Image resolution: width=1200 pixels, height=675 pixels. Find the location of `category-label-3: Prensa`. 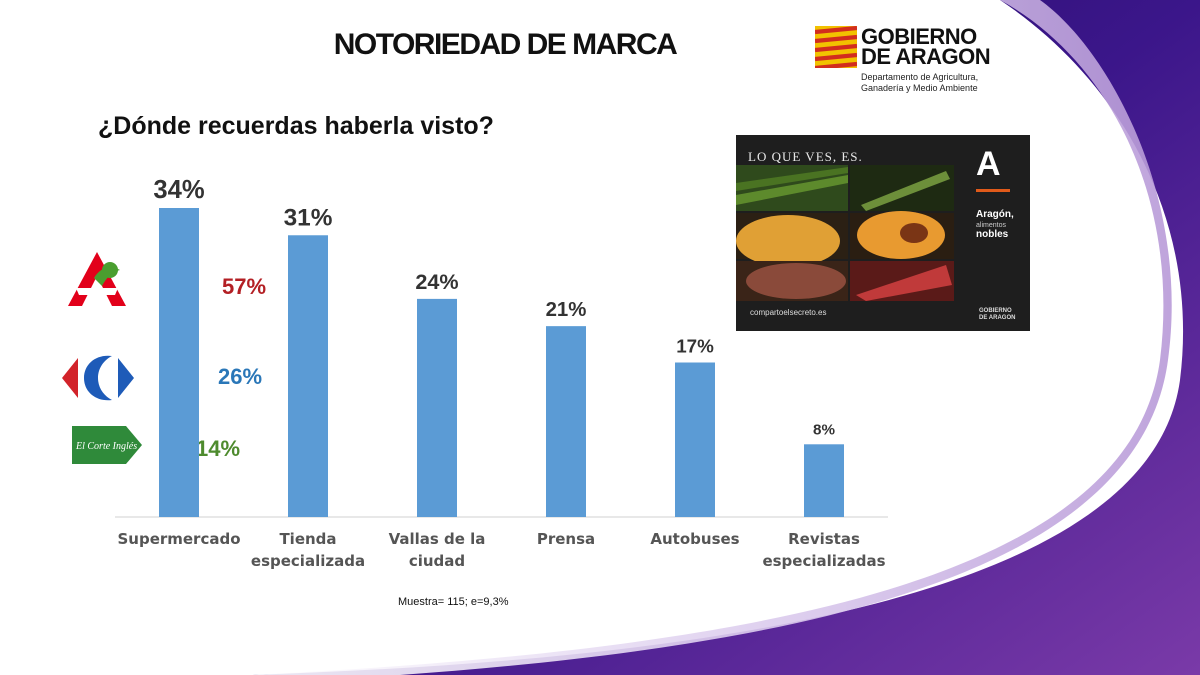

category-label-3: Prensa is located at coordinates (566, 539).